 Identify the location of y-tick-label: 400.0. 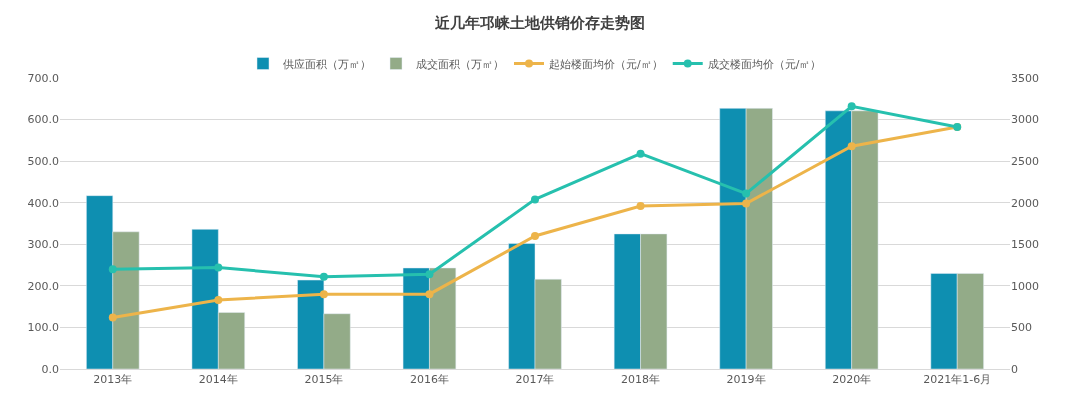
(43, 203).